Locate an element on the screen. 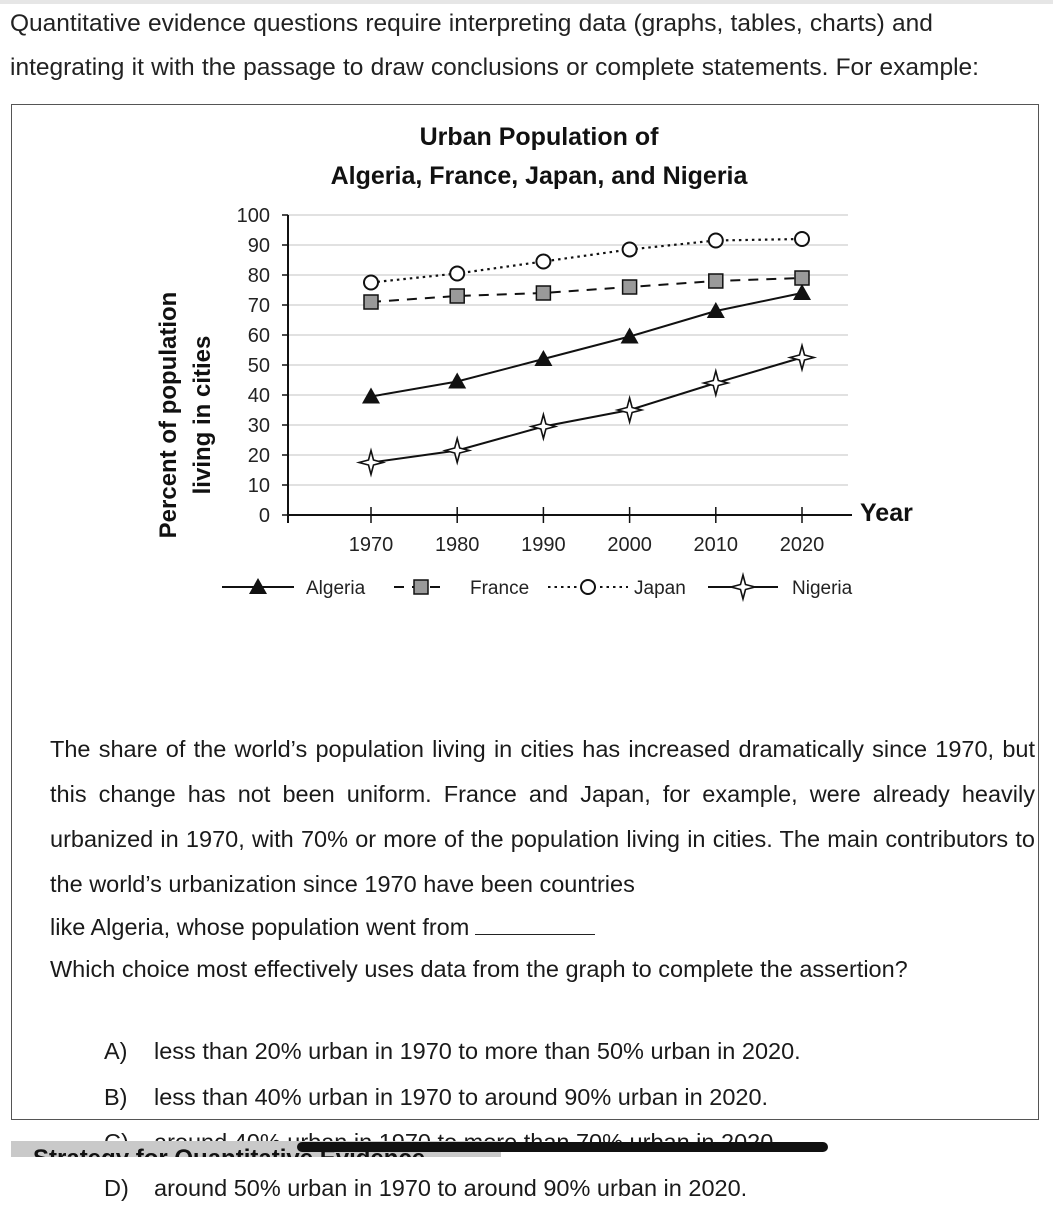 Image resolution: width=1053 pixels, height=1211 pixels. x-tick-label-2010: 2010 is located at coordinates (716, 545).